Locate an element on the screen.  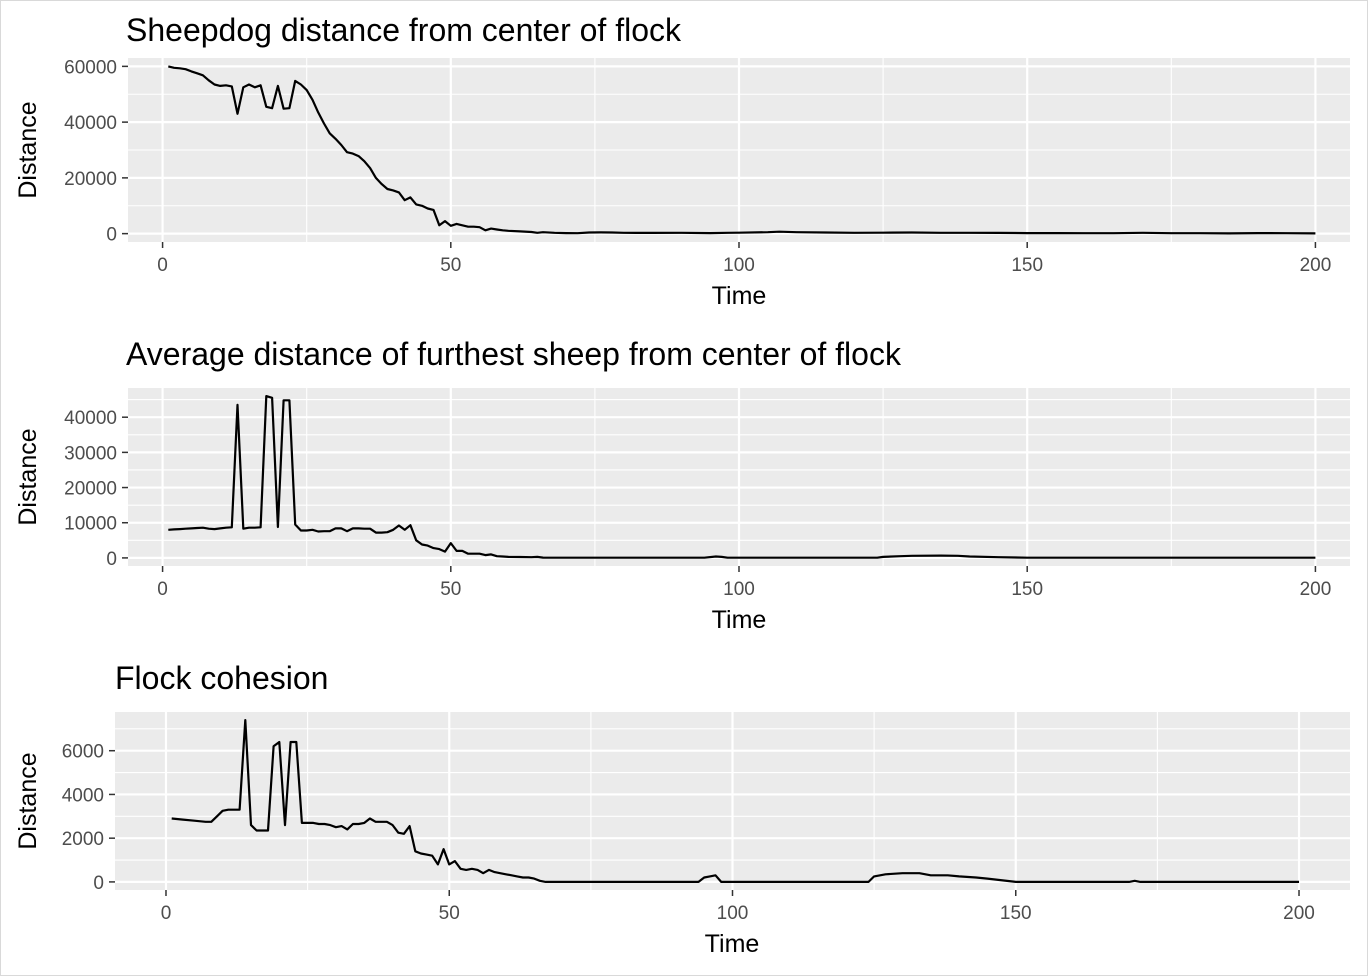
y-tick-label: 4000 is located at coordinates (83, 795).